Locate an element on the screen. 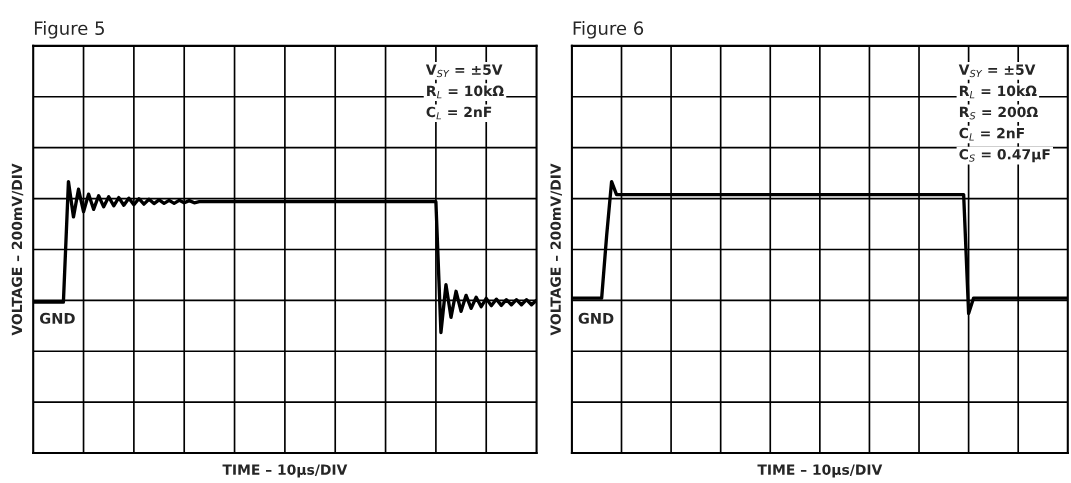  text: C$_{S}$ = 0.47μF is located at coordinates (1004, 156).